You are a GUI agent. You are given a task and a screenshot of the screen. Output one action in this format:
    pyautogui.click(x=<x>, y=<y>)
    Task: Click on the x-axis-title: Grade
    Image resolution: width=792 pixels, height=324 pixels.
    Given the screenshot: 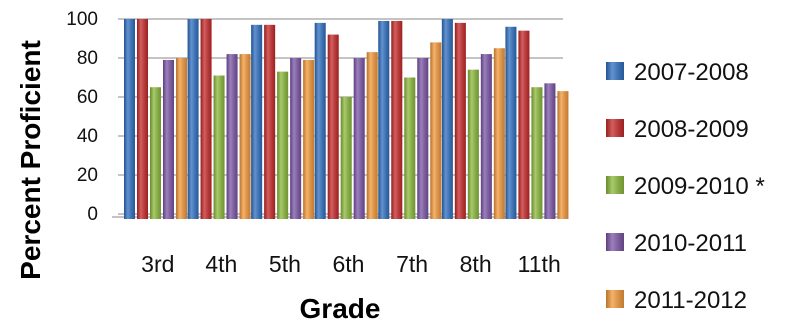 What is the action you would take?
    pyautogui.click(x=340, y=308)
    